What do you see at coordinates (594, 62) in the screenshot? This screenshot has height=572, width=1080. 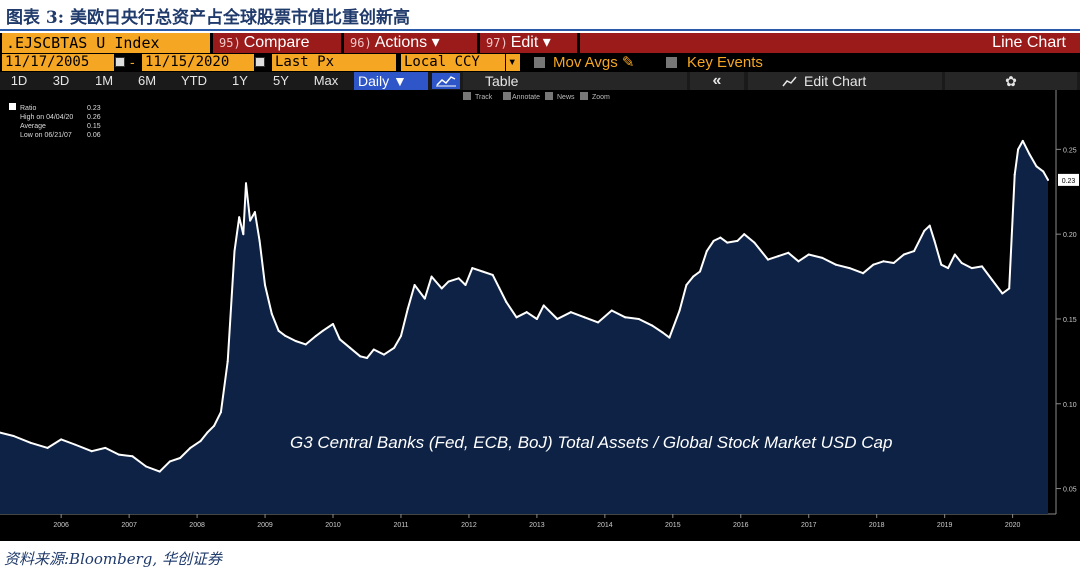 I see `mov-avgs-label: Mov Avgs ✎` at bounding box center [594, 62].